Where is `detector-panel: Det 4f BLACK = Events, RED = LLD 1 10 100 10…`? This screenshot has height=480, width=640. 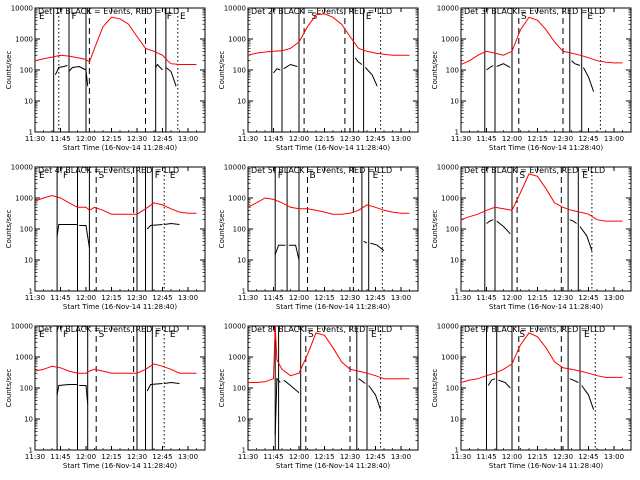
detector-panel: Det 4f BLACK = Events, RED = LLD 1 10 100 10… is located at coordinates (105, 237).